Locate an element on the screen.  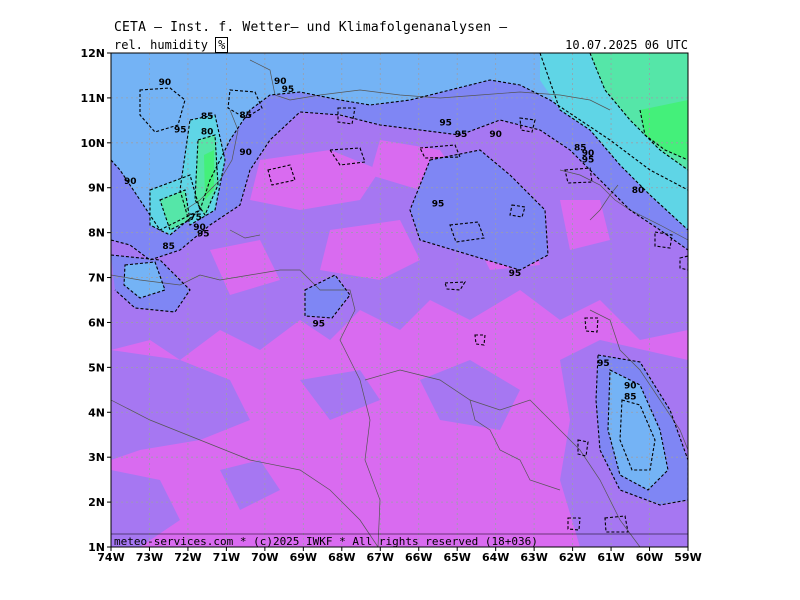
latitude-axis: 12N 11N 10N 9N 8N 7N 6N 5N 4N 3N 2N 1N is located at coordinates (95, 300).